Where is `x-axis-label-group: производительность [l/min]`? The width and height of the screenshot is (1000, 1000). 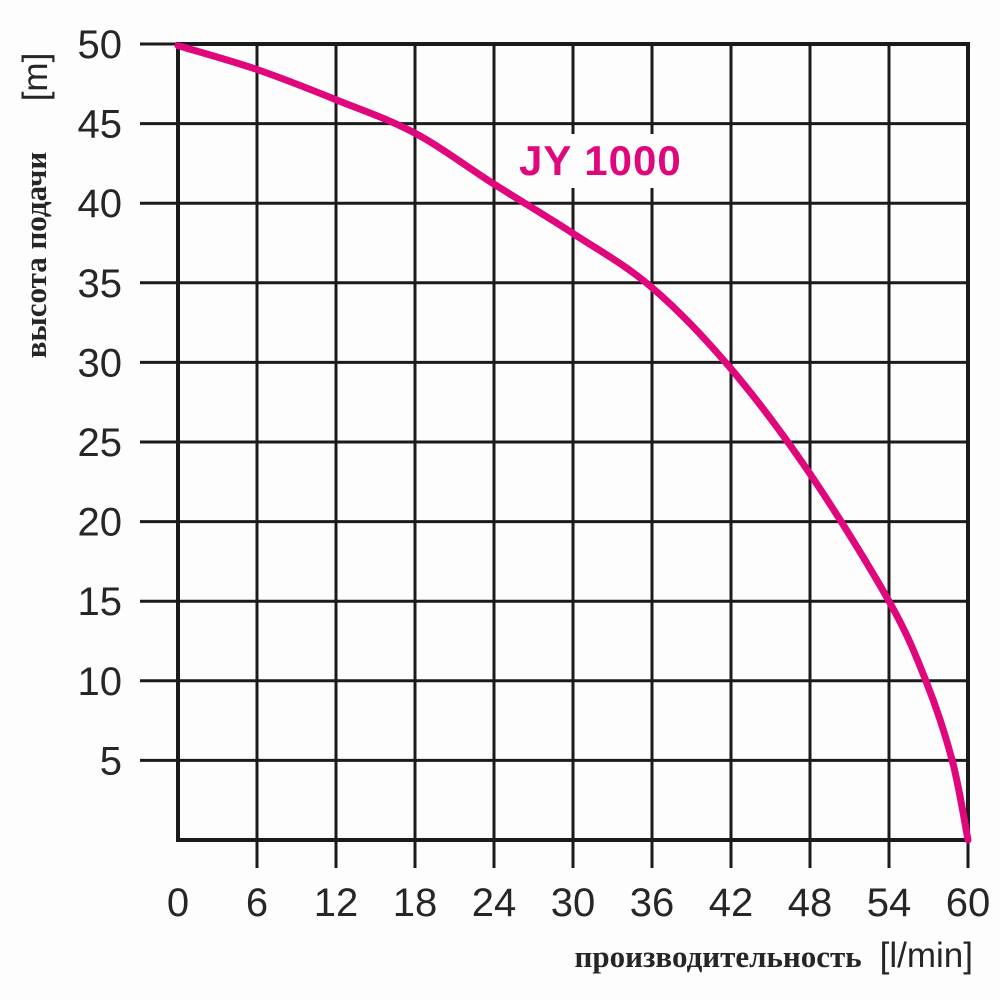
x-axis-label-group: производительность [l/min] is located at coordinates (774, 956).